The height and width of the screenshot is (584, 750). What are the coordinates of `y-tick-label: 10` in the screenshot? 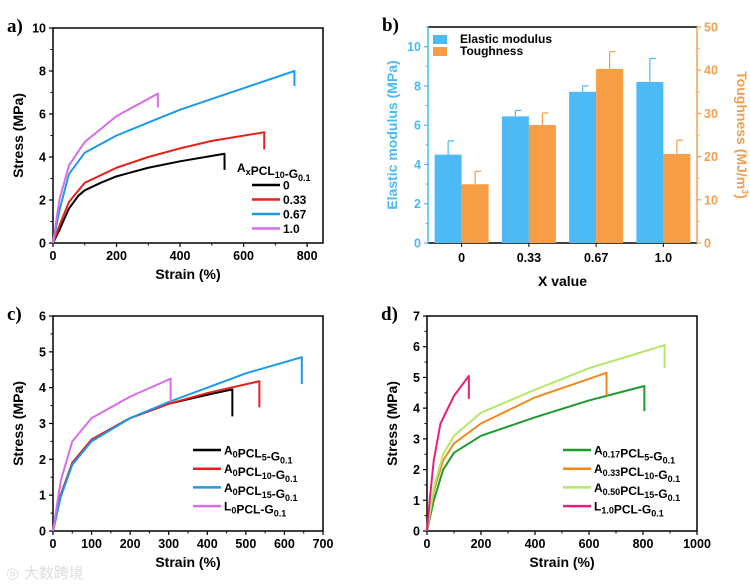 It's located at (39, 29).